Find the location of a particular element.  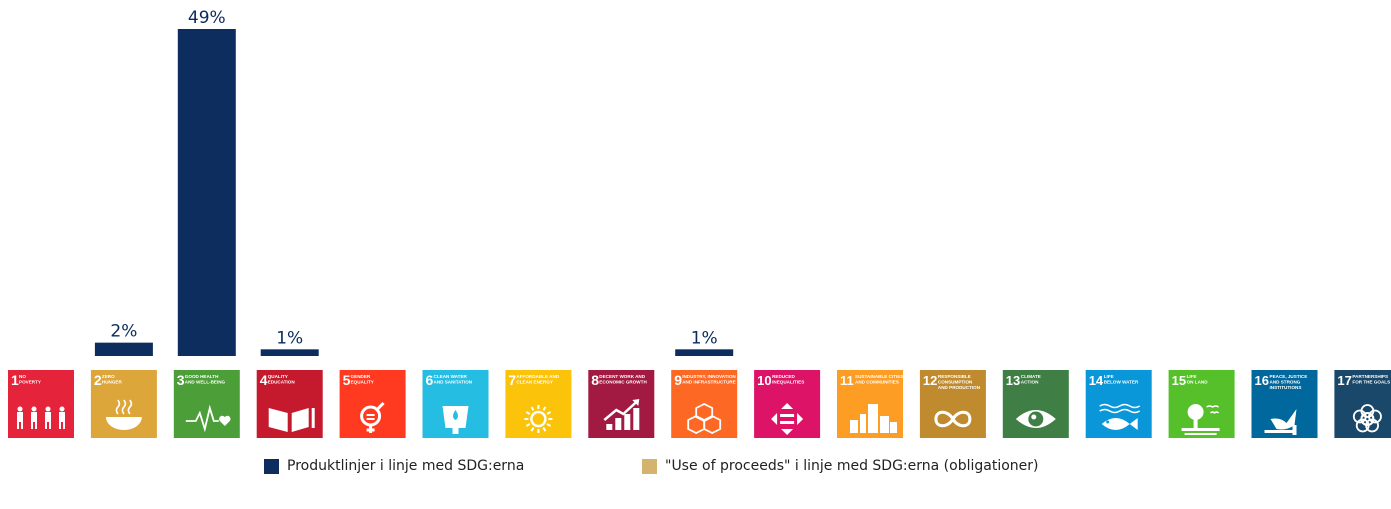

sdg-tile-number: 6 is located at coordinates (430, 380).